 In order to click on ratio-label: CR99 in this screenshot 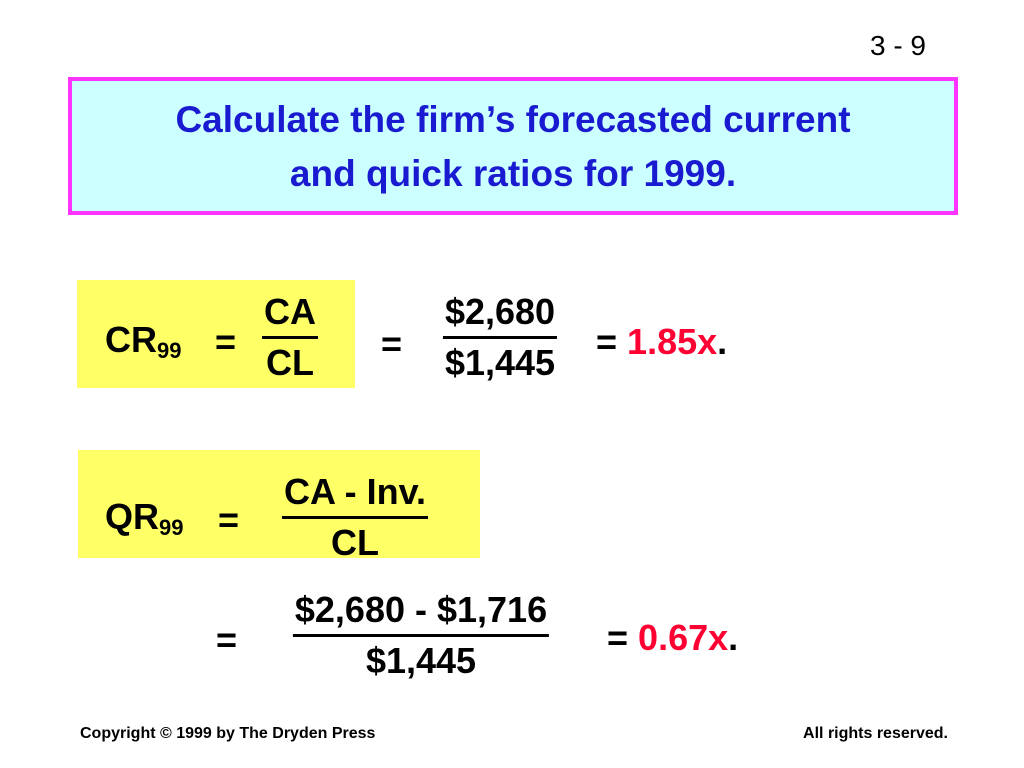, I will do `click(143, 341)`.